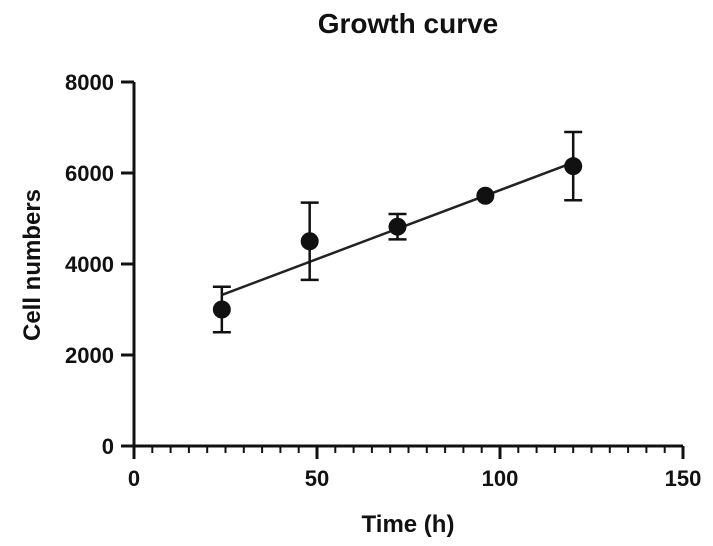 This screenshot has height=546, width=713. Describe the element at coordinates (89, 355) in the screenshot. I see `y-tick-label: 2000` at that location.